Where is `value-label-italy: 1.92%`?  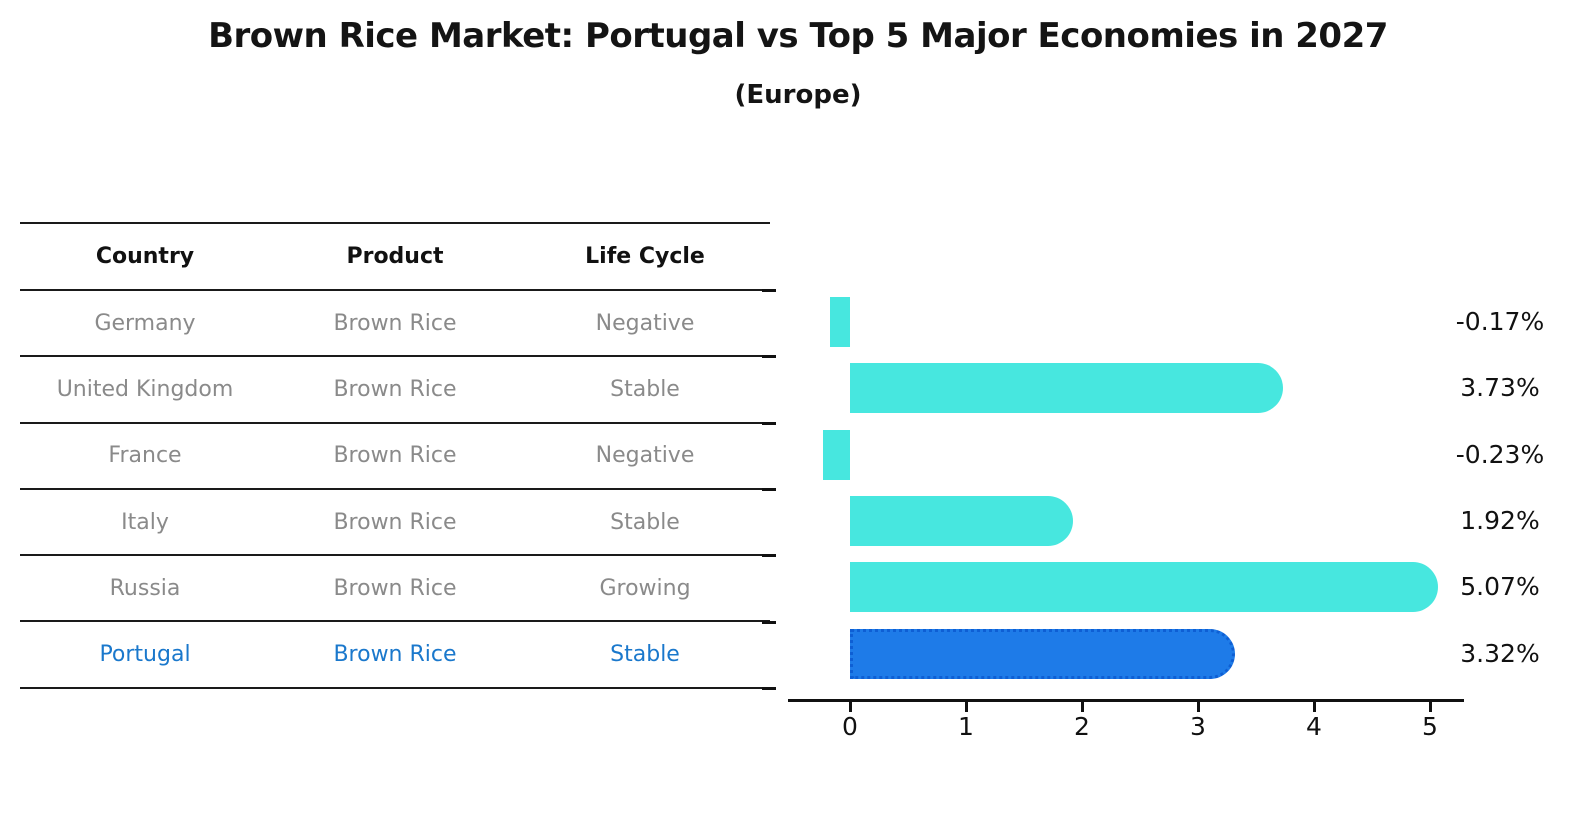 value-label-italy: 1.92% is located at coordinates (1500, 520).